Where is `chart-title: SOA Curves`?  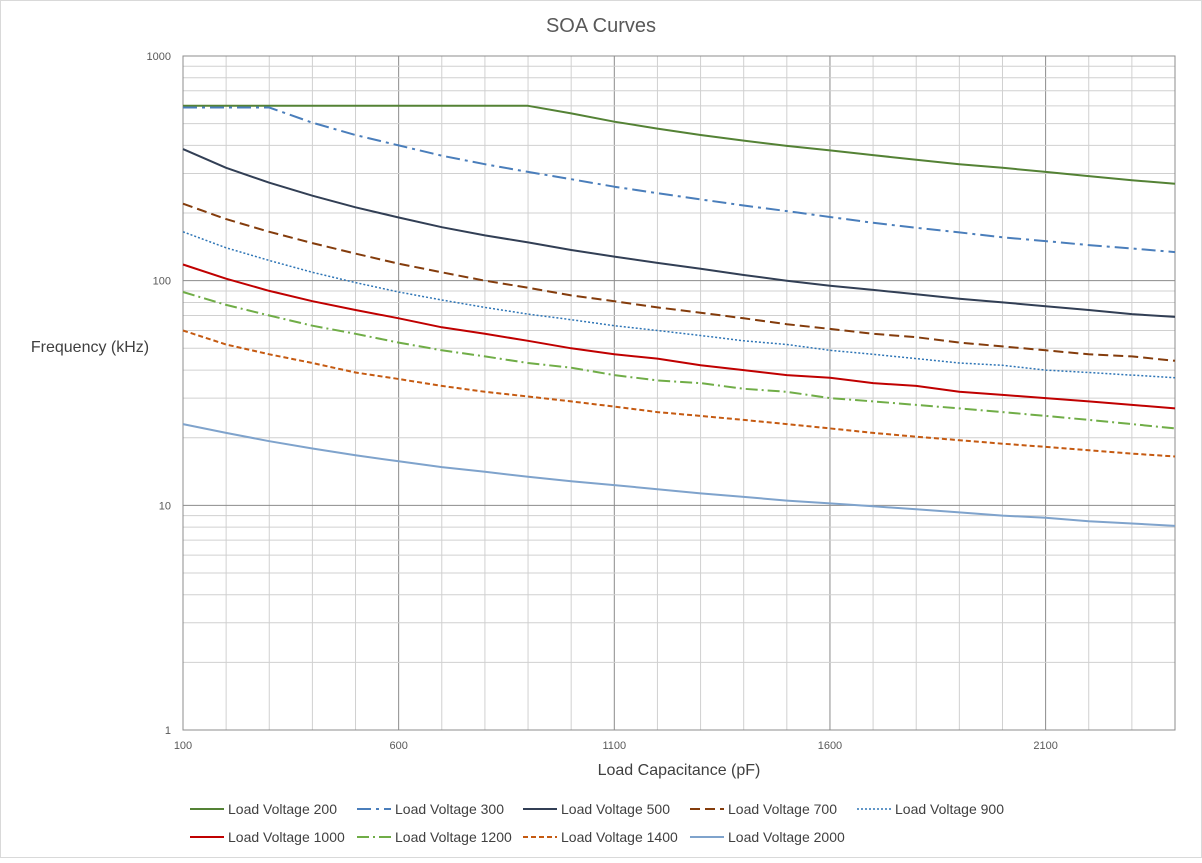
chart-title: SOA Curves is located at coordinates (601, 26).